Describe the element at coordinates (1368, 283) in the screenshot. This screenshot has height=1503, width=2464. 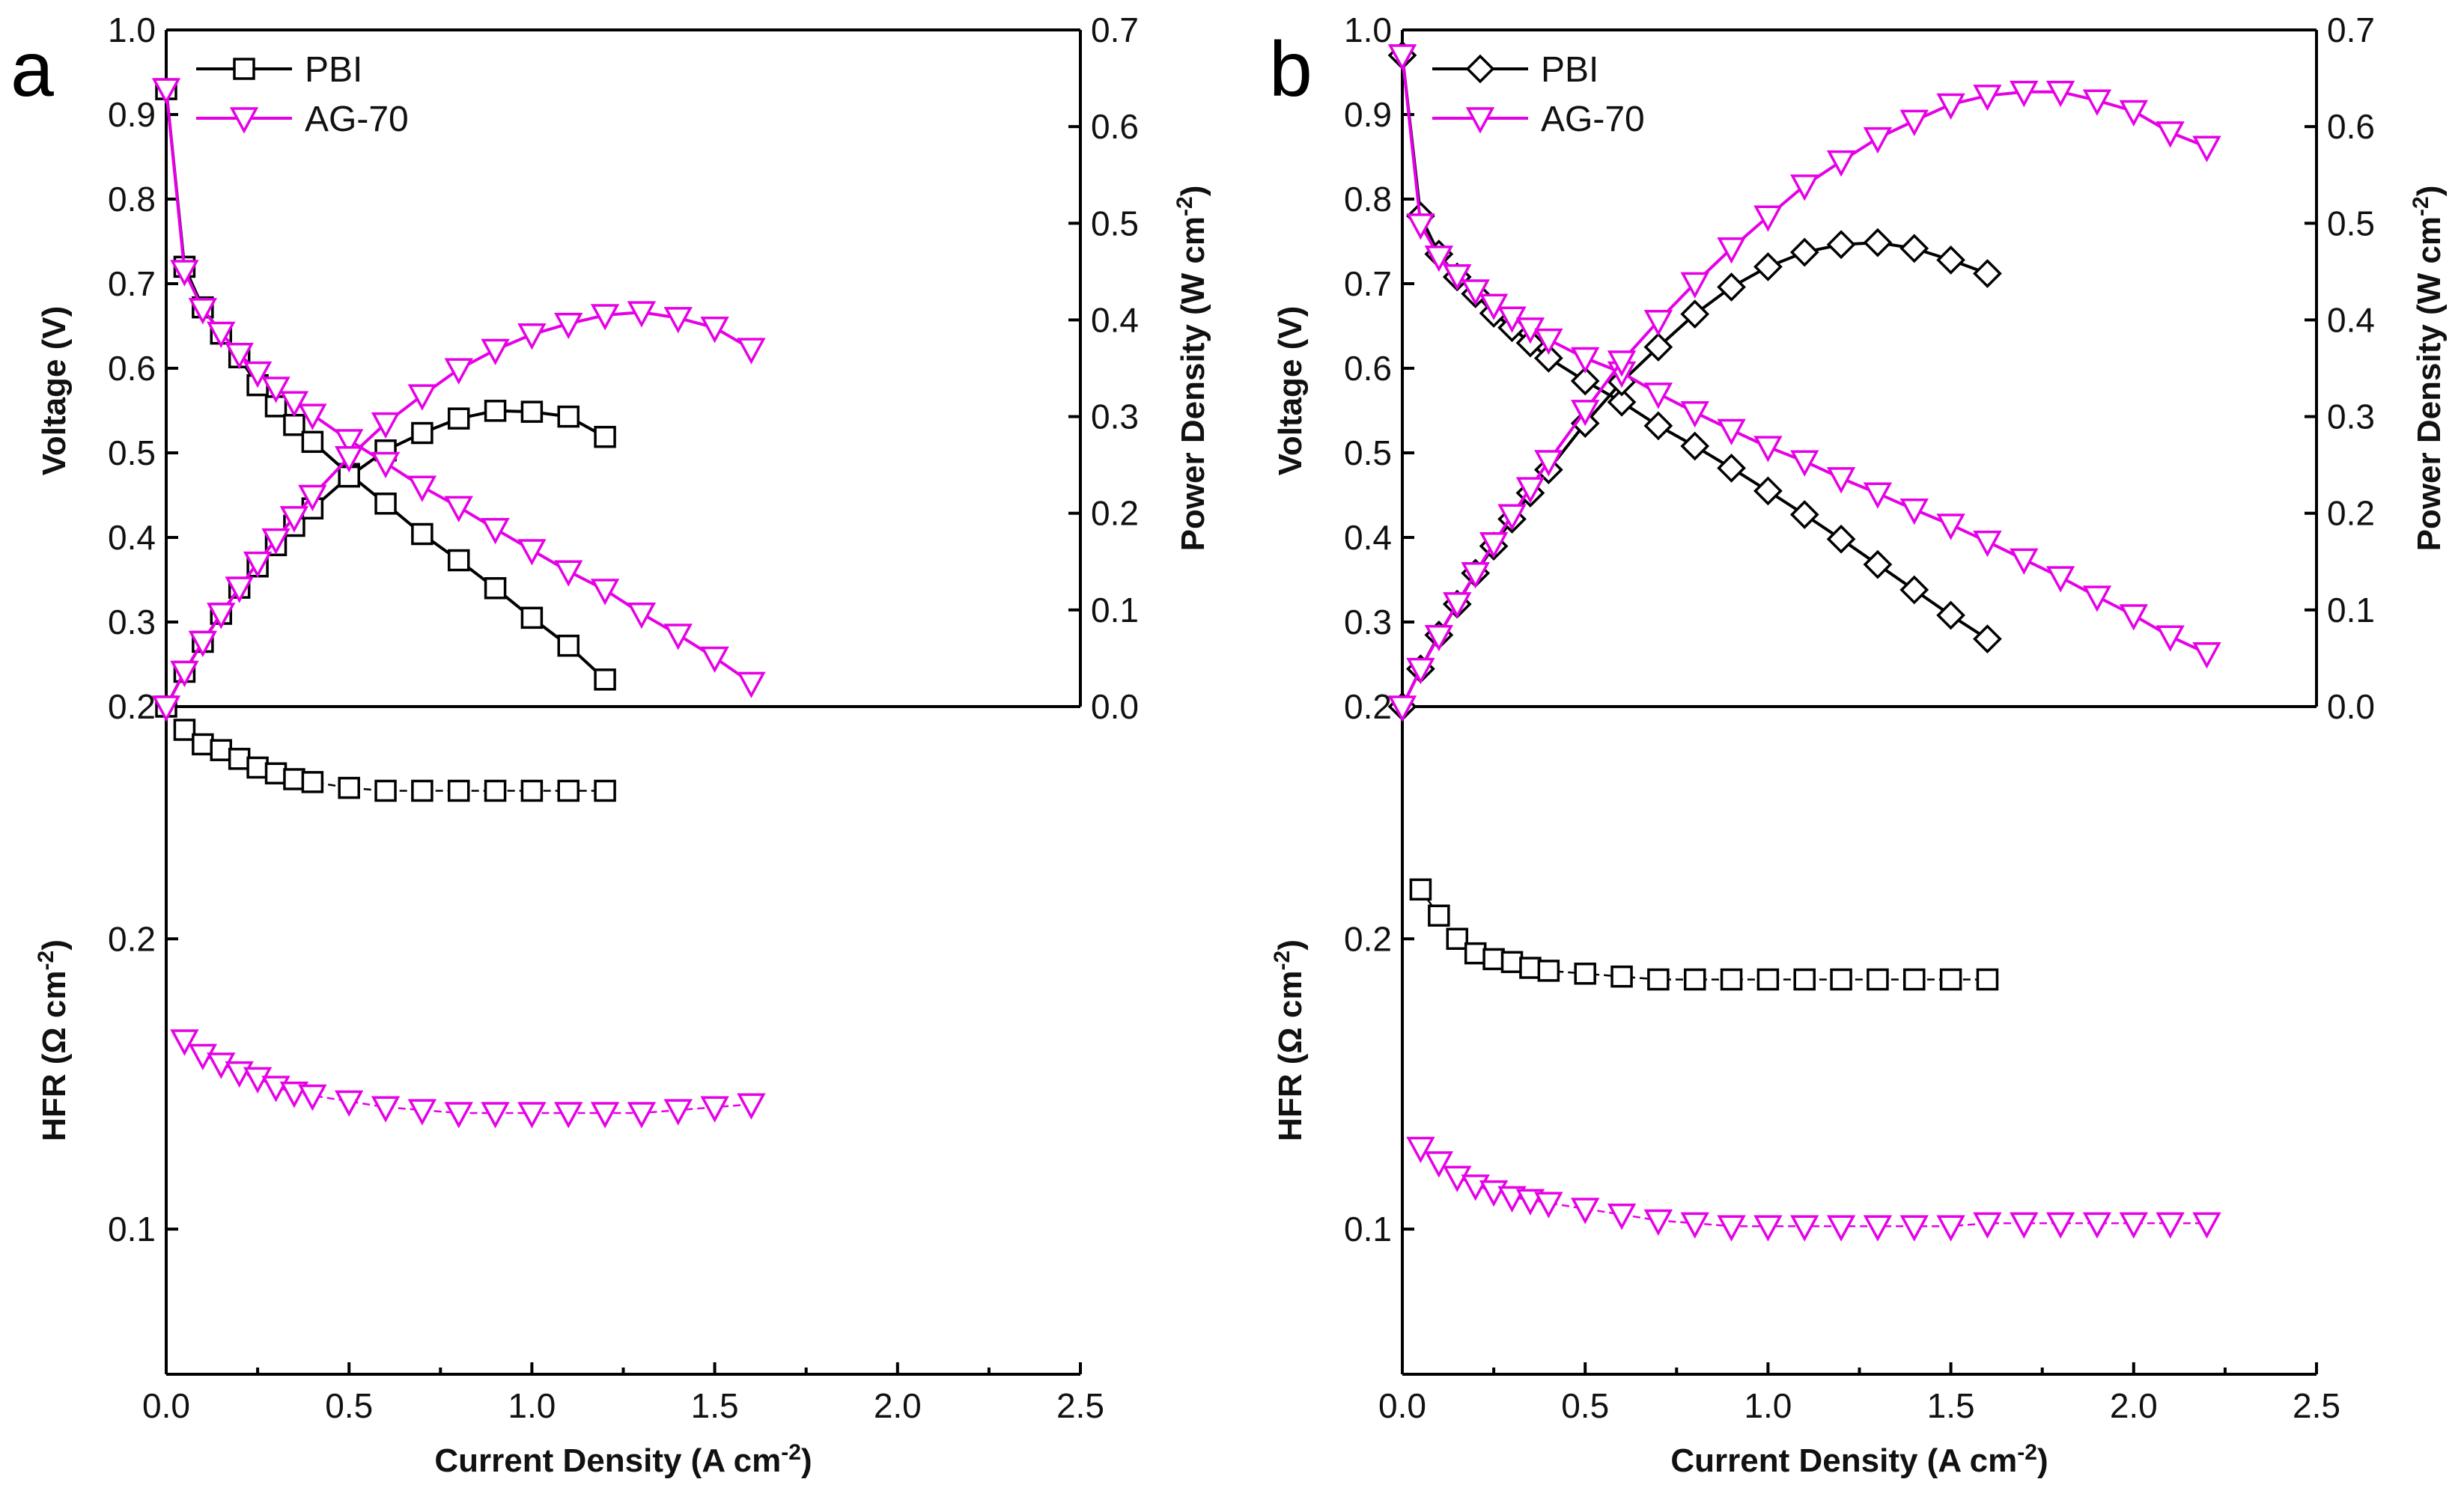
I see `voltage-tick-label: 0.7` at that location.